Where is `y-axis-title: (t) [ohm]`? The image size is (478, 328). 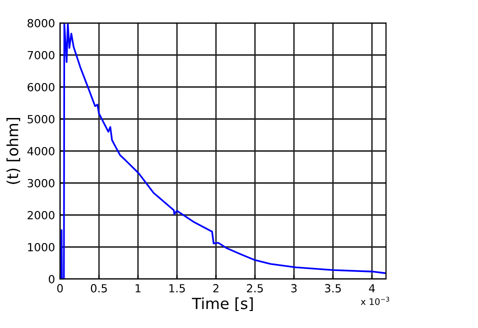
y-axis-title: (t) [ohm] is located at coordinates (13, 151).